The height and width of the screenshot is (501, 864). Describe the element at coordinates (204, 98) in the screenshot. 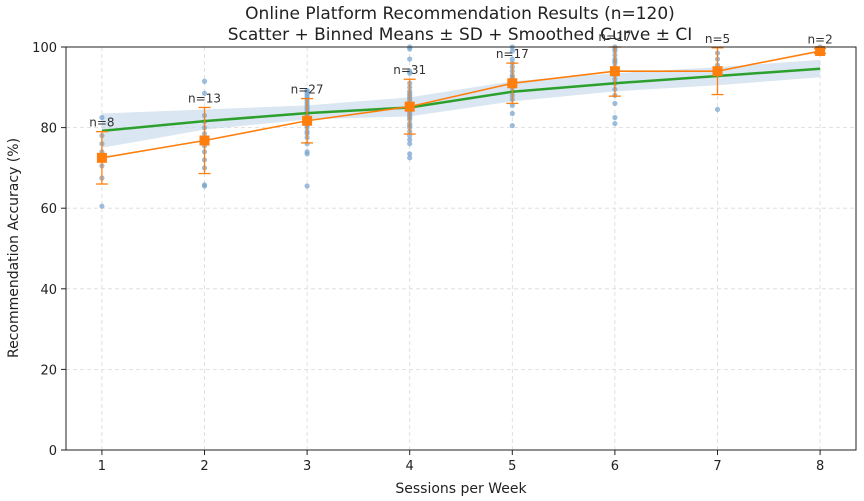

I see `n-label: n=13` at that location.